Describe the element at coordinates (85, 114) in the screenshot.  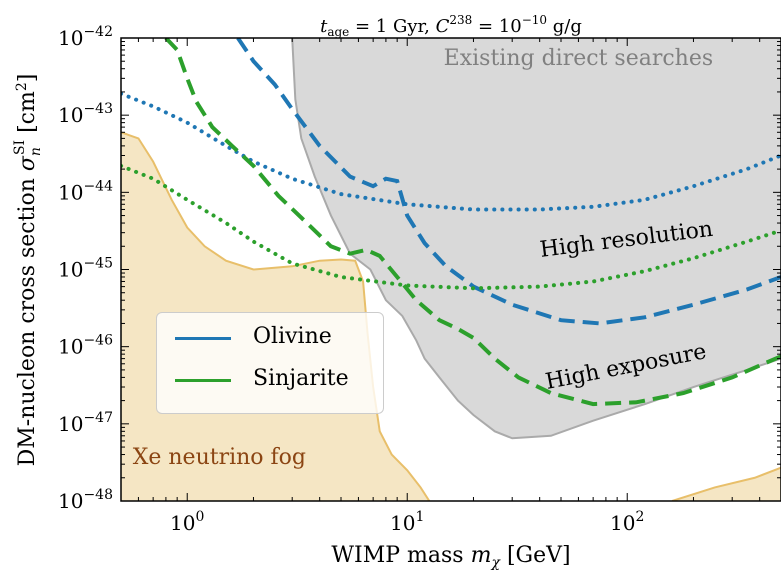
I see `y-tick-label: 10−43` at that location.